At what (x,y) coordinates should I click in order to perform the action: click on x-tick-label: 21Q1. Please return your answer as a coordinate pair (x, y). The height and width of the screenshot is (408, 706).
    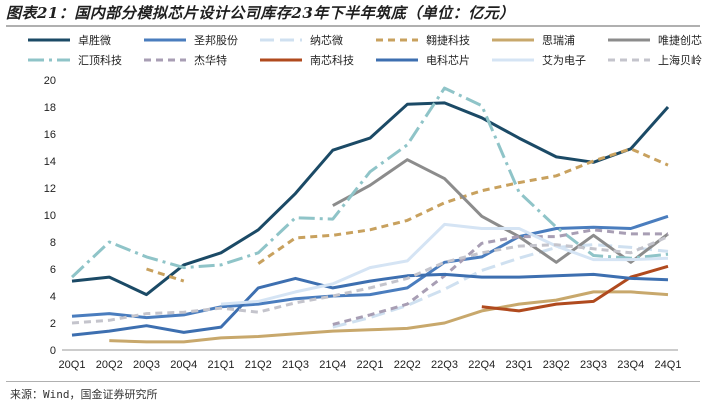
    Looking at the image, I should click on (221, 365).